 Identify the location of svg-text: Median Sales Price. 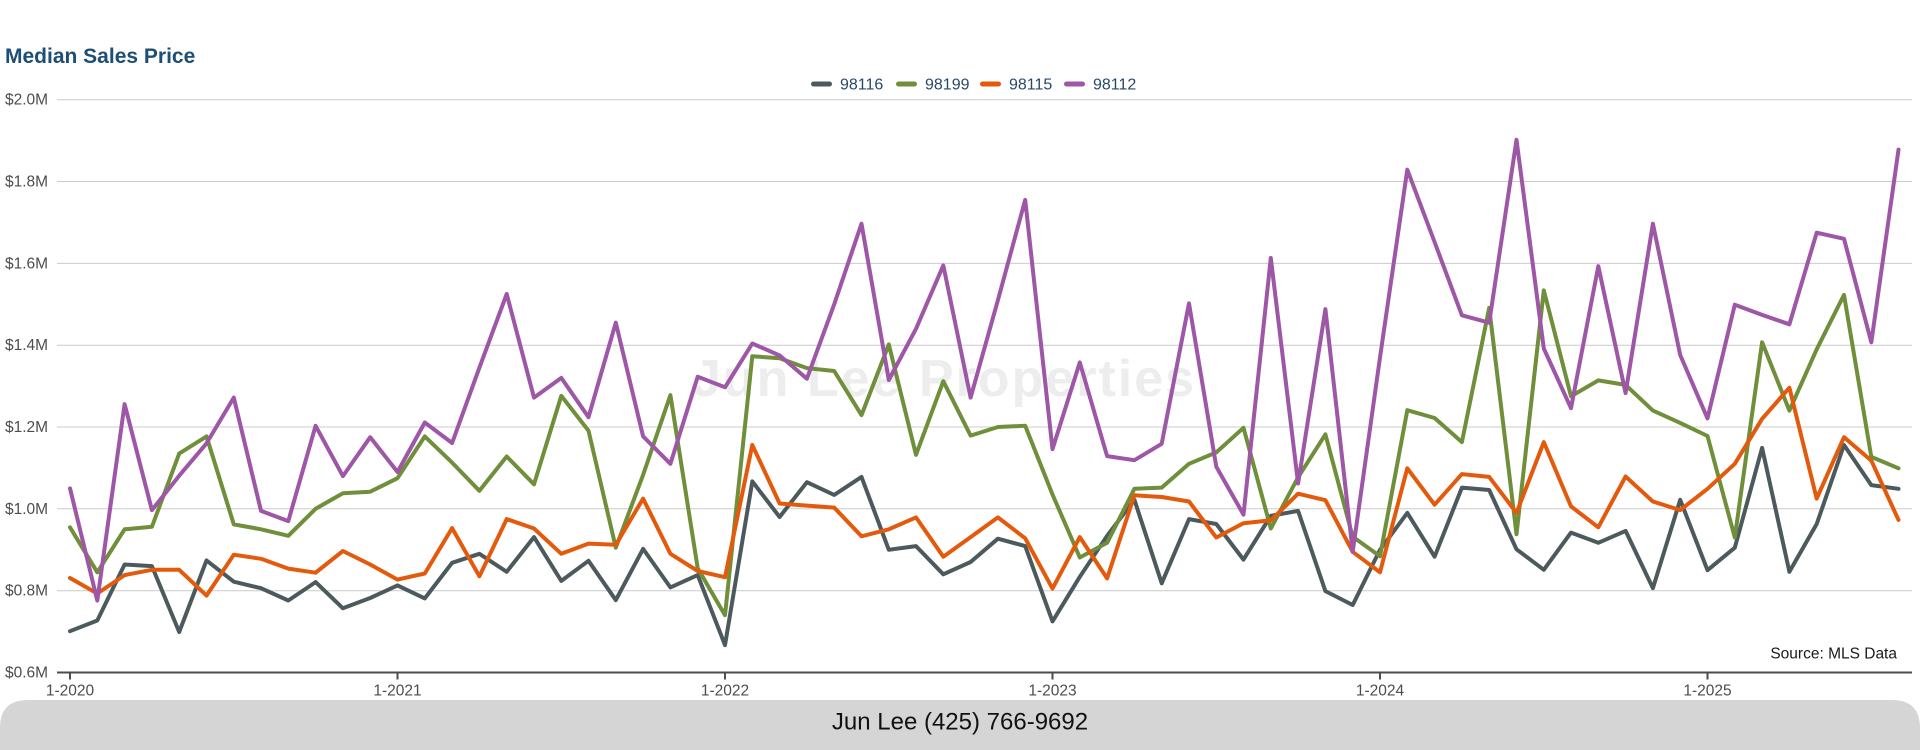
(100, 56).